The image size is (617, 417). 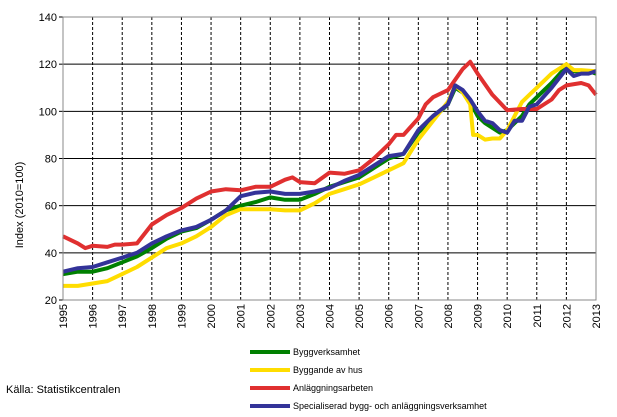 I want to click on source-note: Källa: Statistikcentralen, so click(x=63, y=390).